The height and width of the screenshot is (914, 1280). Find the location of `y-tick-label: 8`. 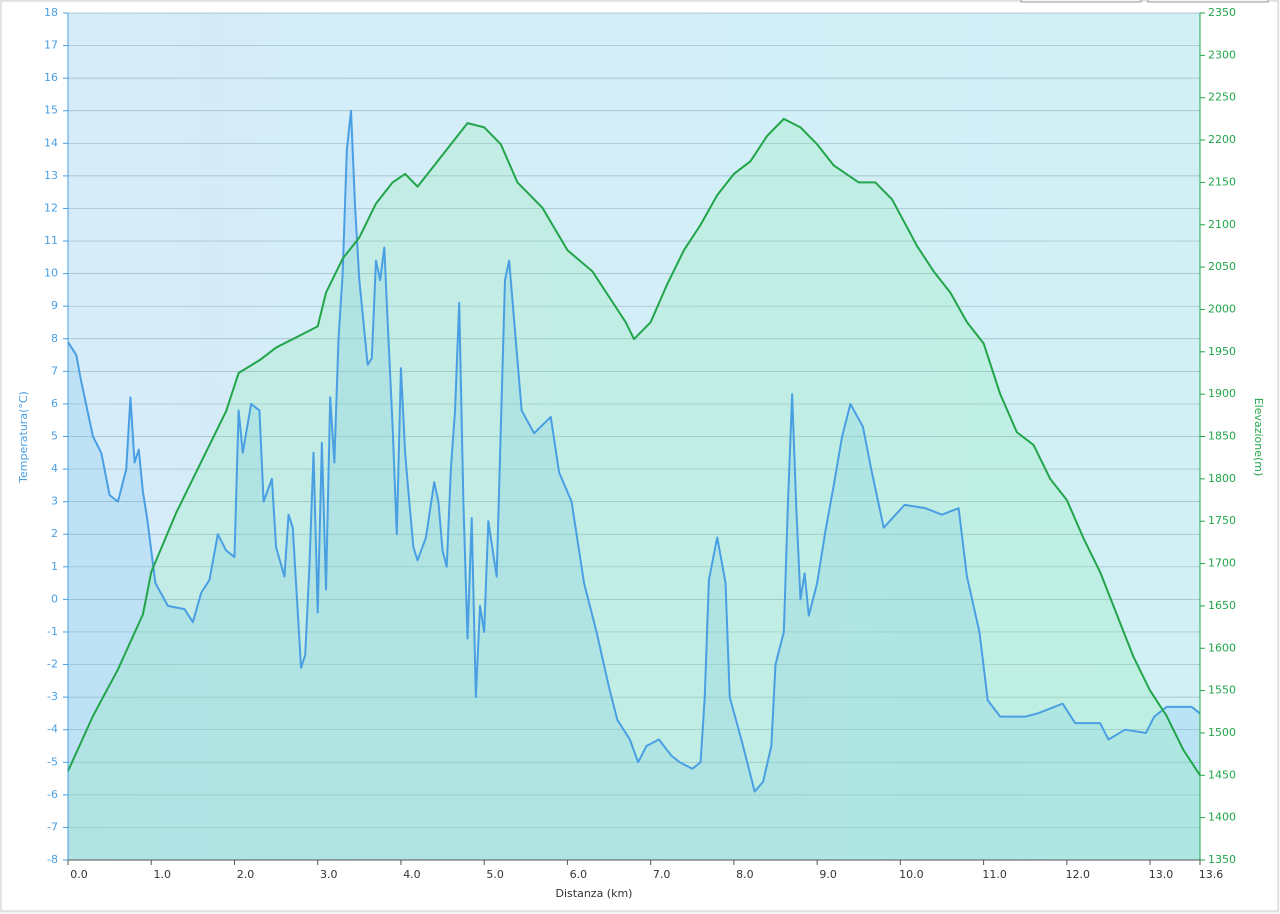

y-tick-label: 8 is located at coordinates (54, 338).